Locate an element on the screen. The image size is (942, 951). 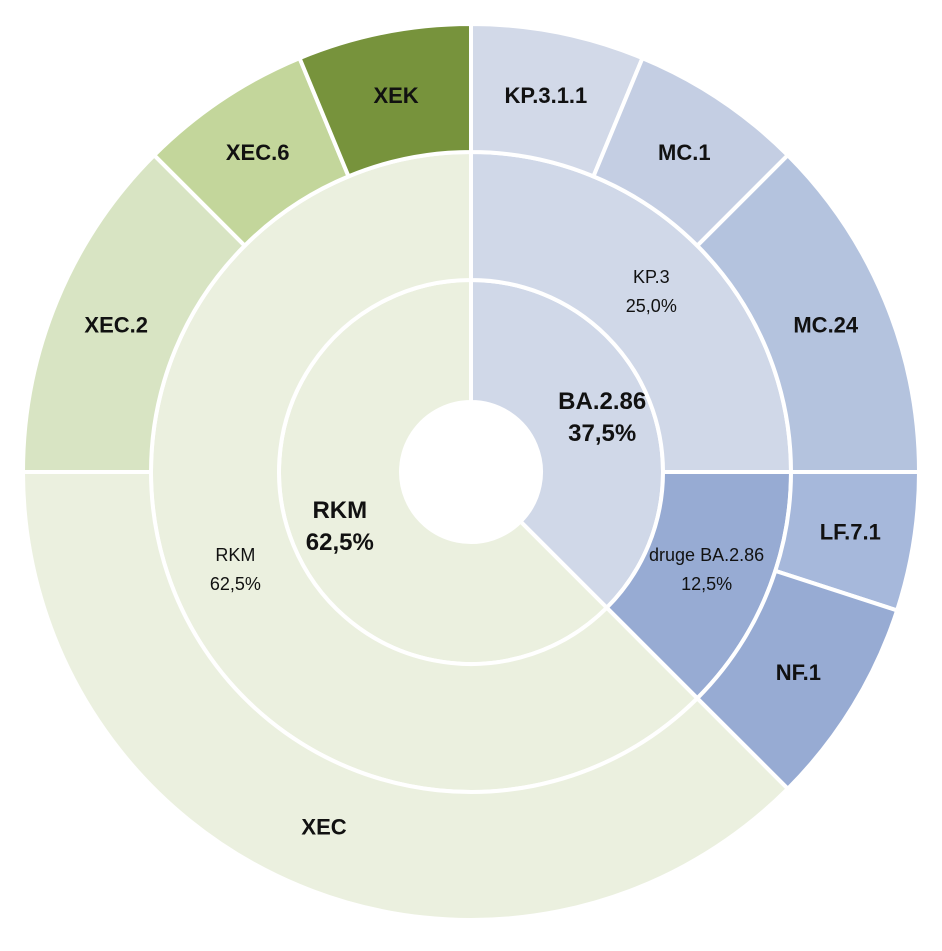
segment-value: 25,0% is located at coordinates (651, 306).